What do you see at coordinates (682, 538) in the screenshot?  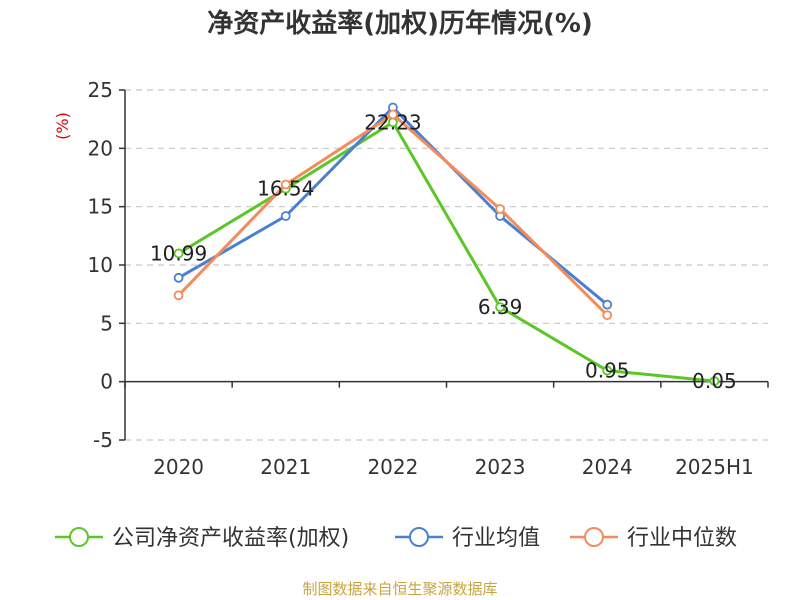 I see `legend-label: 行业中位数` at bounding box center [682, 538].